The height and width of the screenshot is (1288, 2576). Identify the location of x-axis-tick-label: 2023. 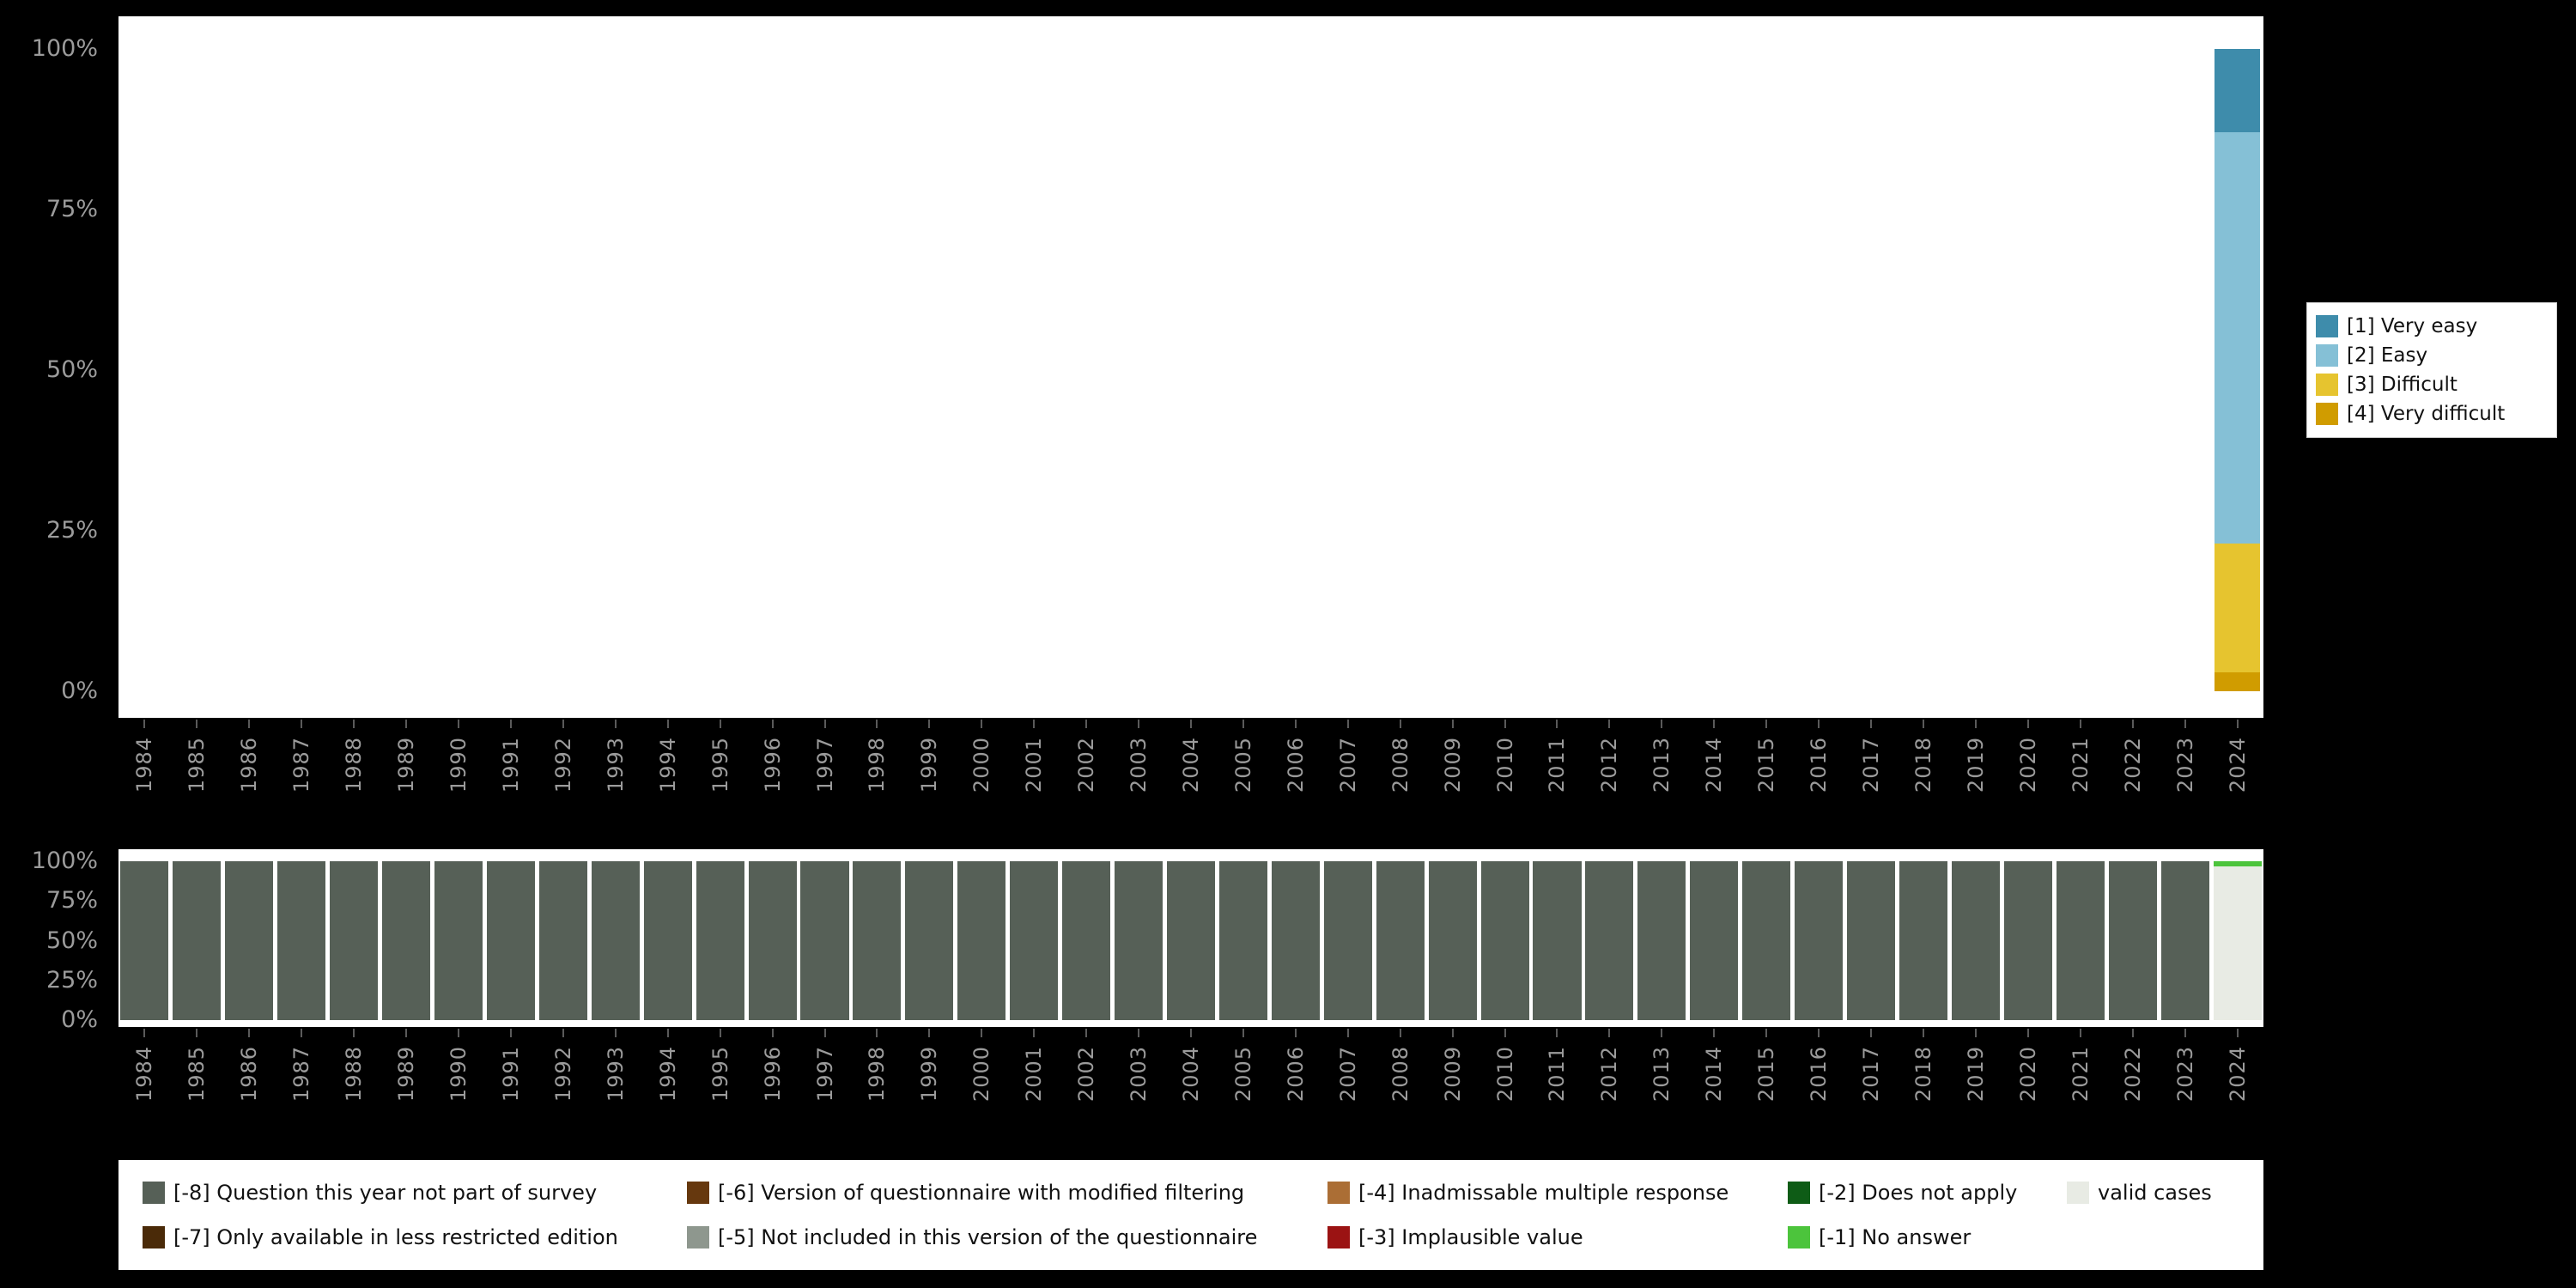
(2185, 765).